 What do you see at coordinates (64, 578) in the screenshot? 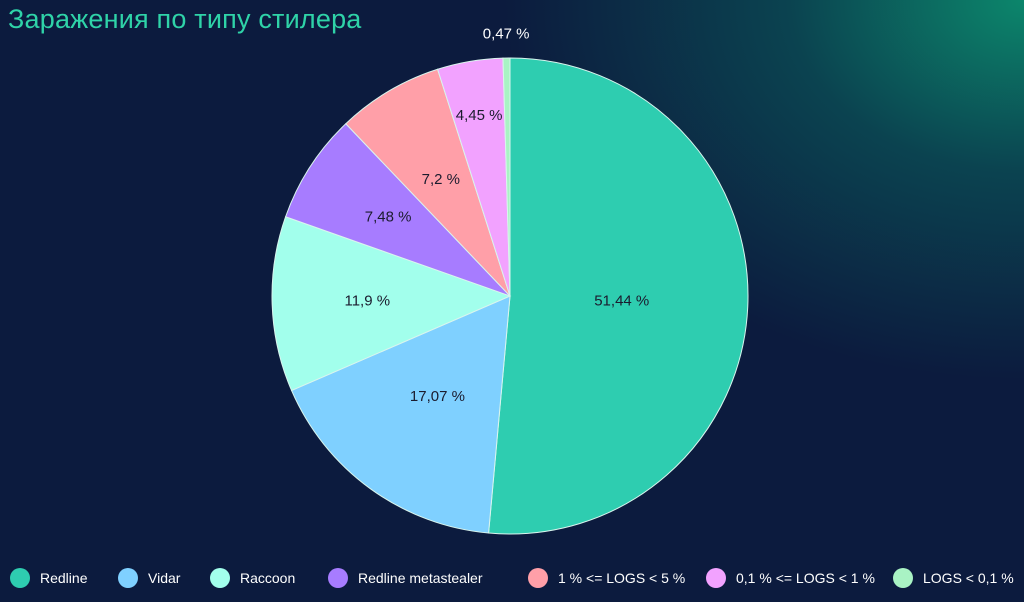
I see `legend-label: Redline` at bounding box center [64, 578].